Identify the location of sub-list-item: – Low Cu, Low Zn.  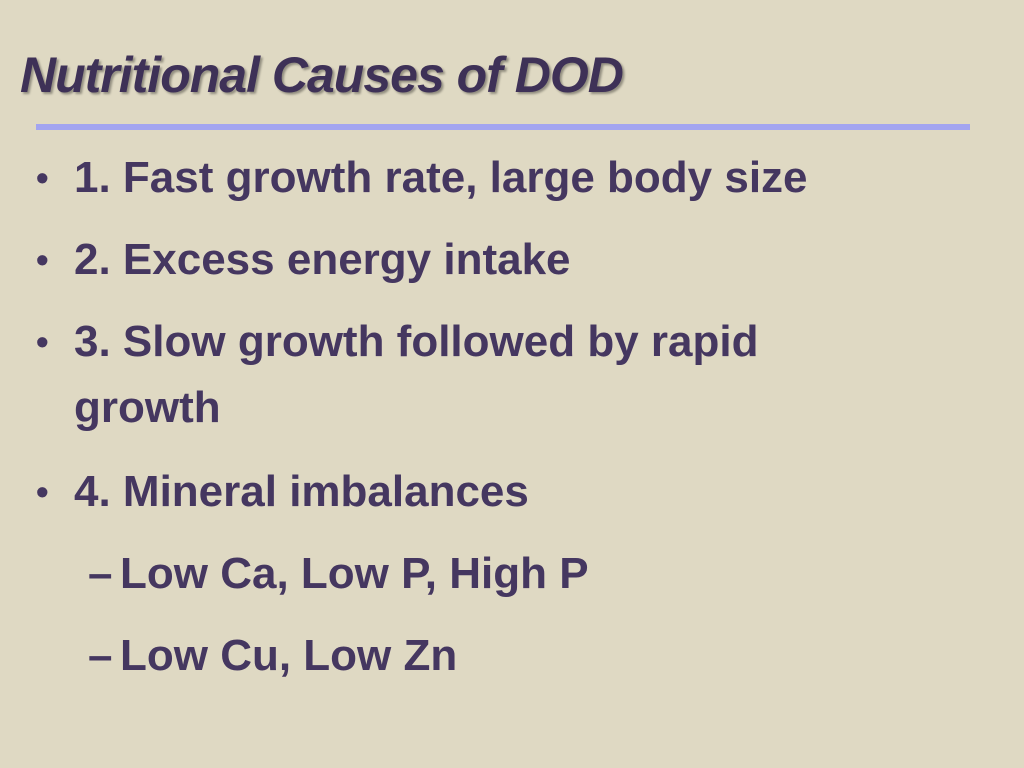
(272, 656).